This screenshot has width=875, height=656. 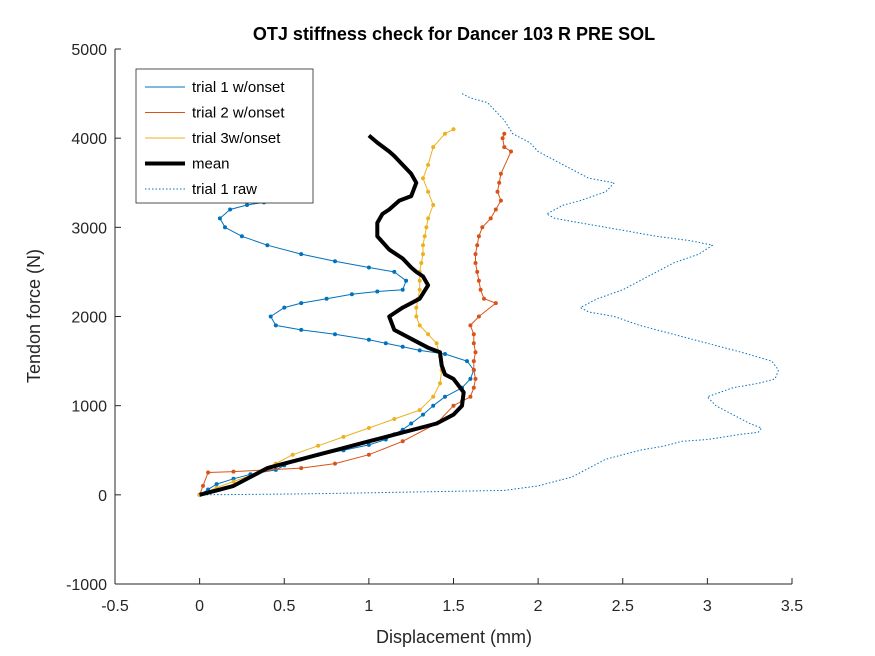 What do you see at coordinates (34, 316) in the screenshot?
I see `y-axis-label: Tendon force (N)` at bounding box center [34, 316].